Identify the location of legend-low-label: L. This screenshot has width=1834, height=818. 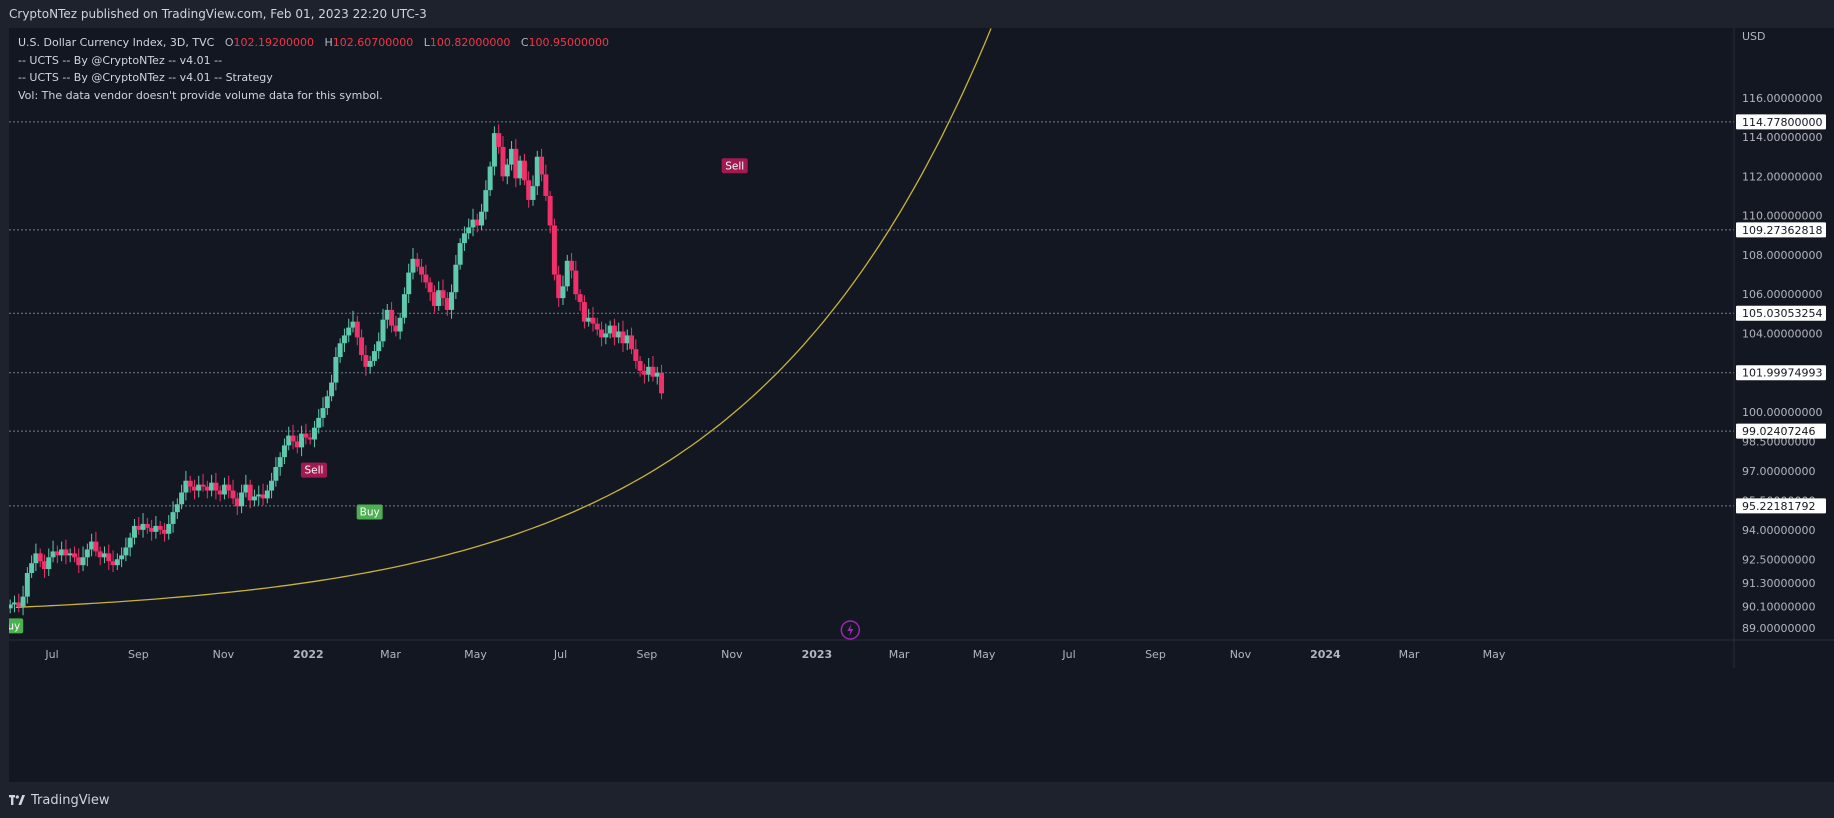
(426, 42).